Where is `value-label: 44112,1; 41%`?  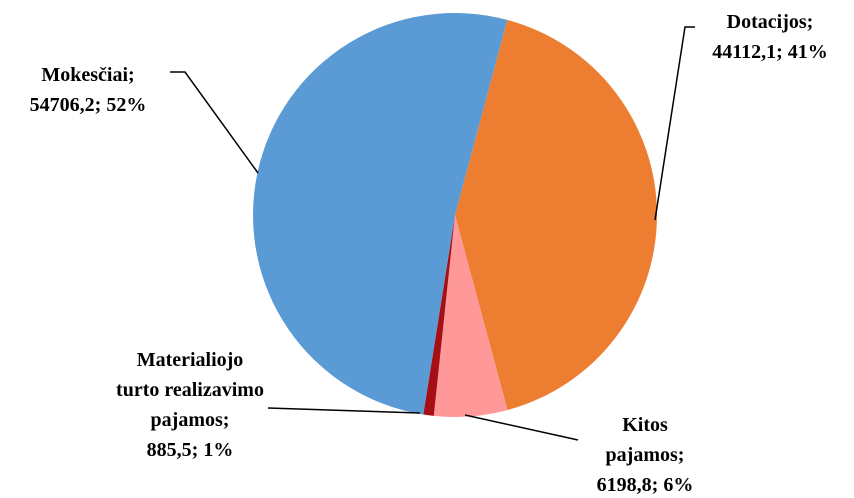 value-label: 44112,1; 41% is located at coordinates (770, 52).